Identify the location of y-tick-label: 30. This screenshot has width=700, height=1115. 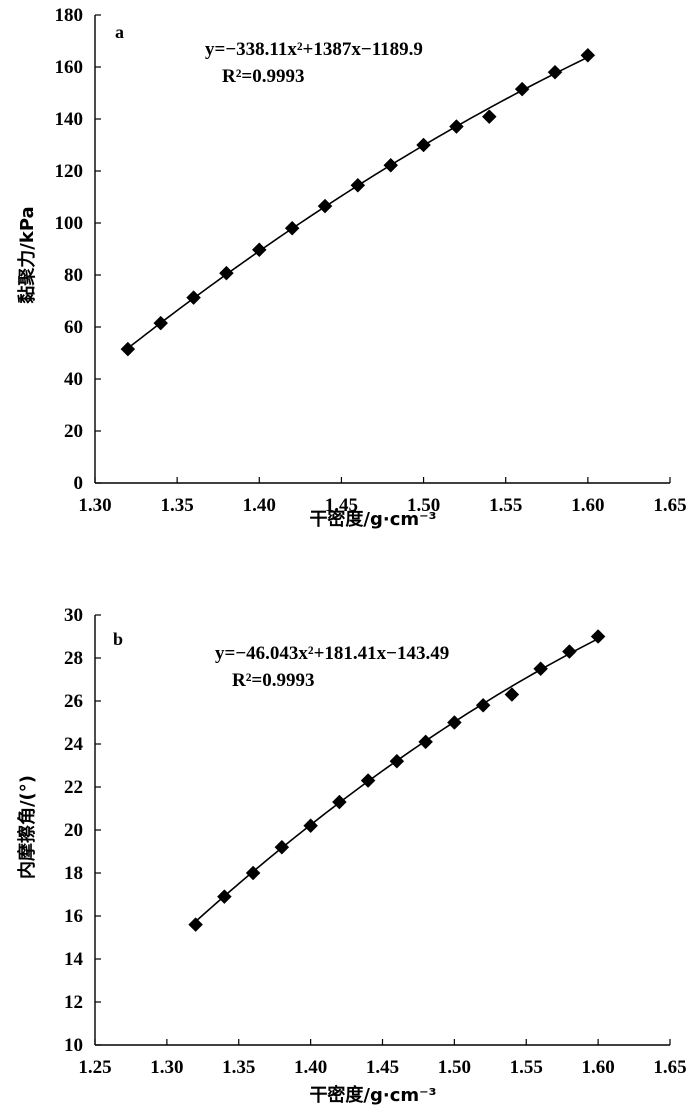
(73, 615).